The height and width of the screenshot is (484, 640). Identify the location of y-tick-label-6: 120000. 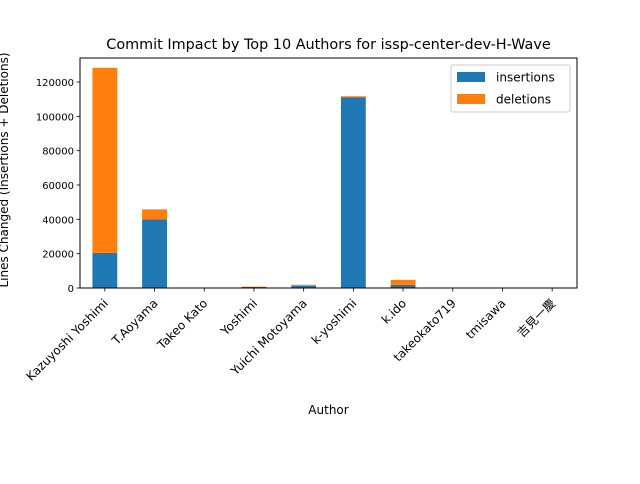
(55, 83).